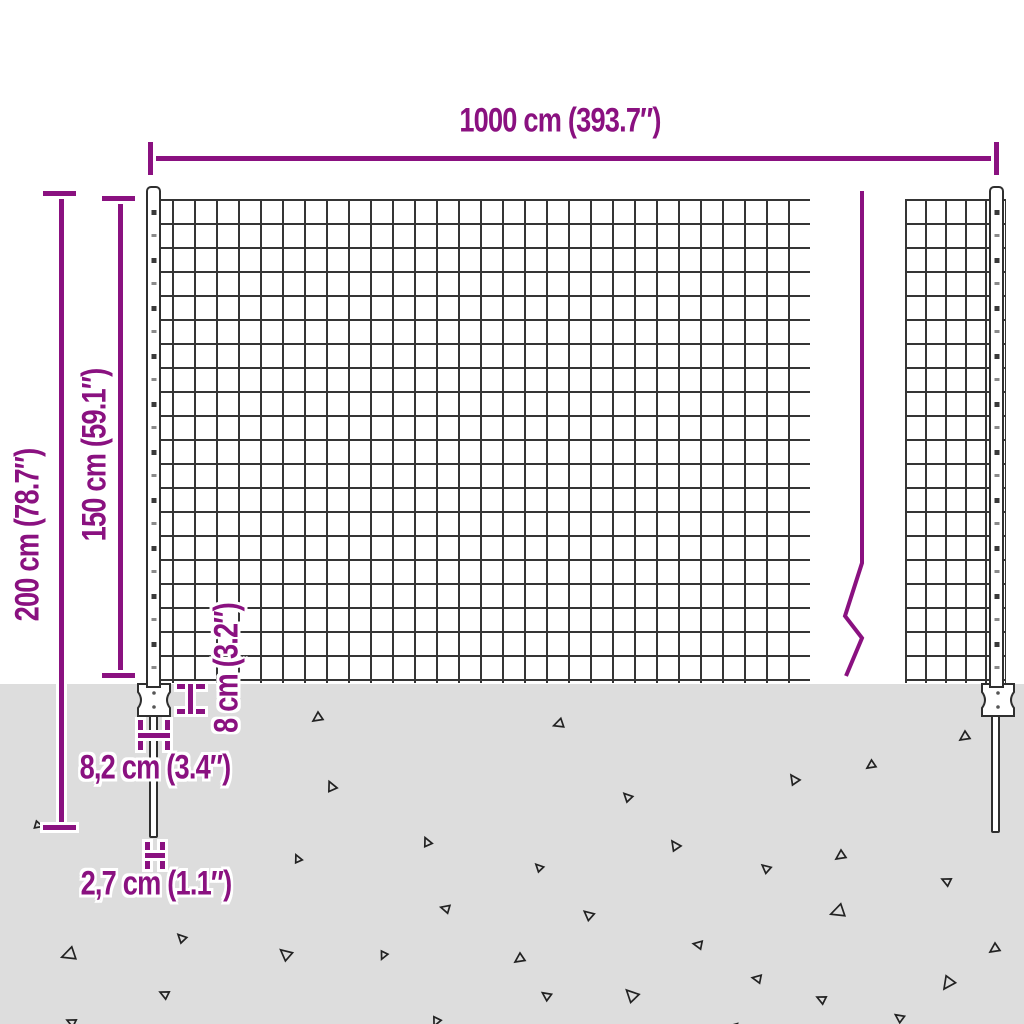 The image size is (1024, 1024). I want to click on width-dimension-cap-right, so click(996, 158).